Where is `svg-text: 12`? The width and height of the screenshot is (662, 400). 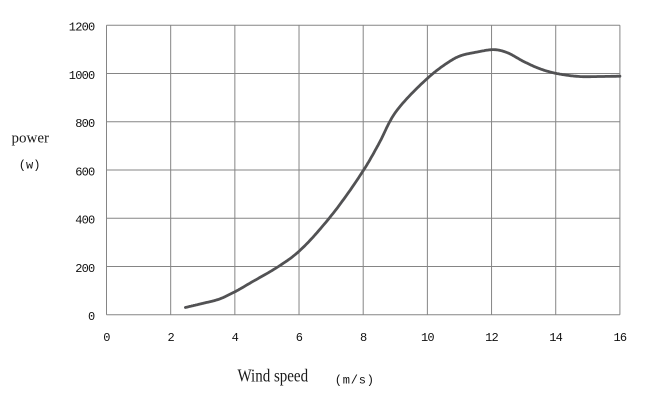 svg-text: 12 is located at coordinates (491, 338).